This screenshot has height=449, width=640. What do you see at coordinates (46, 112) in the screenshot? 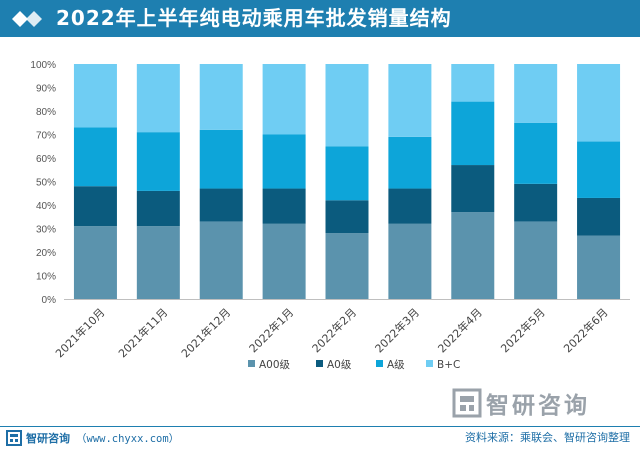
I see `y-tick-label: 80%` at bounding box center [46, 112].